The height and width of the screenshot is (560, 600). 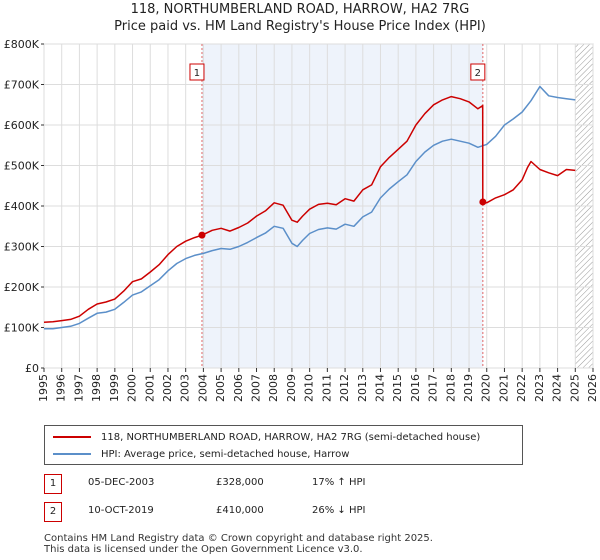 What do you see at coordinates (132, 388) in the screenshot?
I see `x-tick-label: 2000` at bounding box center [132, 388].